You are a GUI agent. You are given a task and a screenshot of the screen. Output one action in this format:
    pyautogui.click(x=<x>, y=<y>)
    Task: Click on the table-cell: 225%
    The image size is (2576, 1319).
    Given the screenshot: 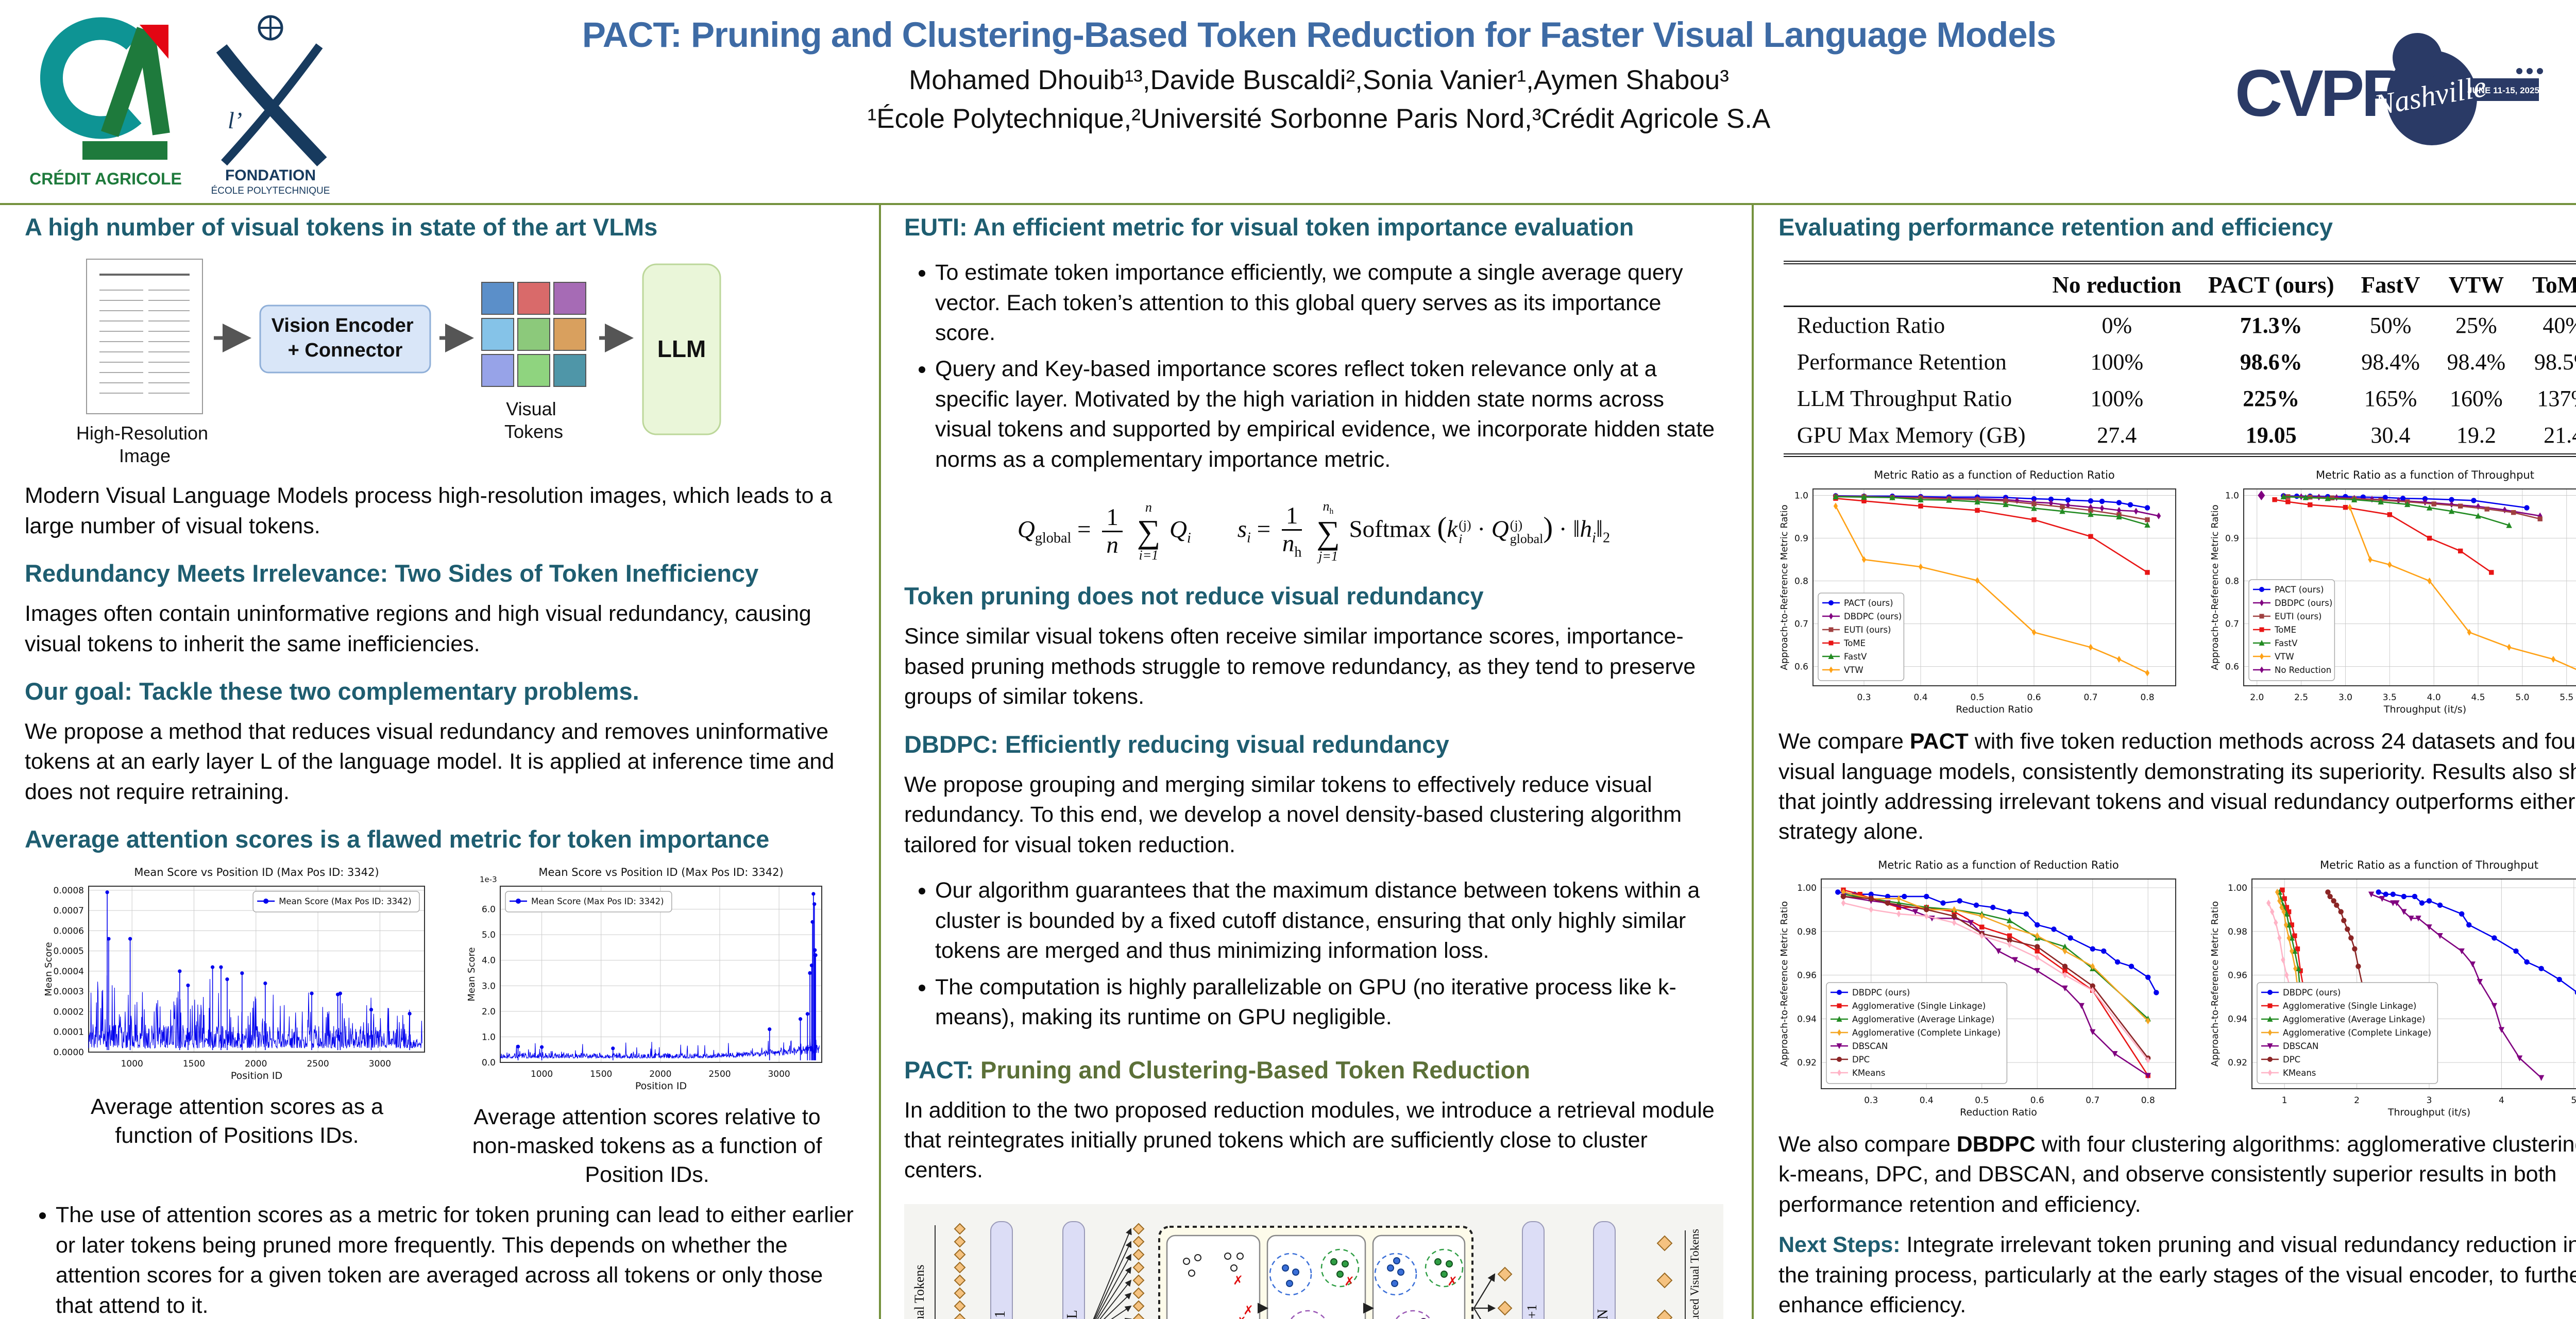 What is the action you would take?
    pyautogui.click(x=2271, y=399)
    